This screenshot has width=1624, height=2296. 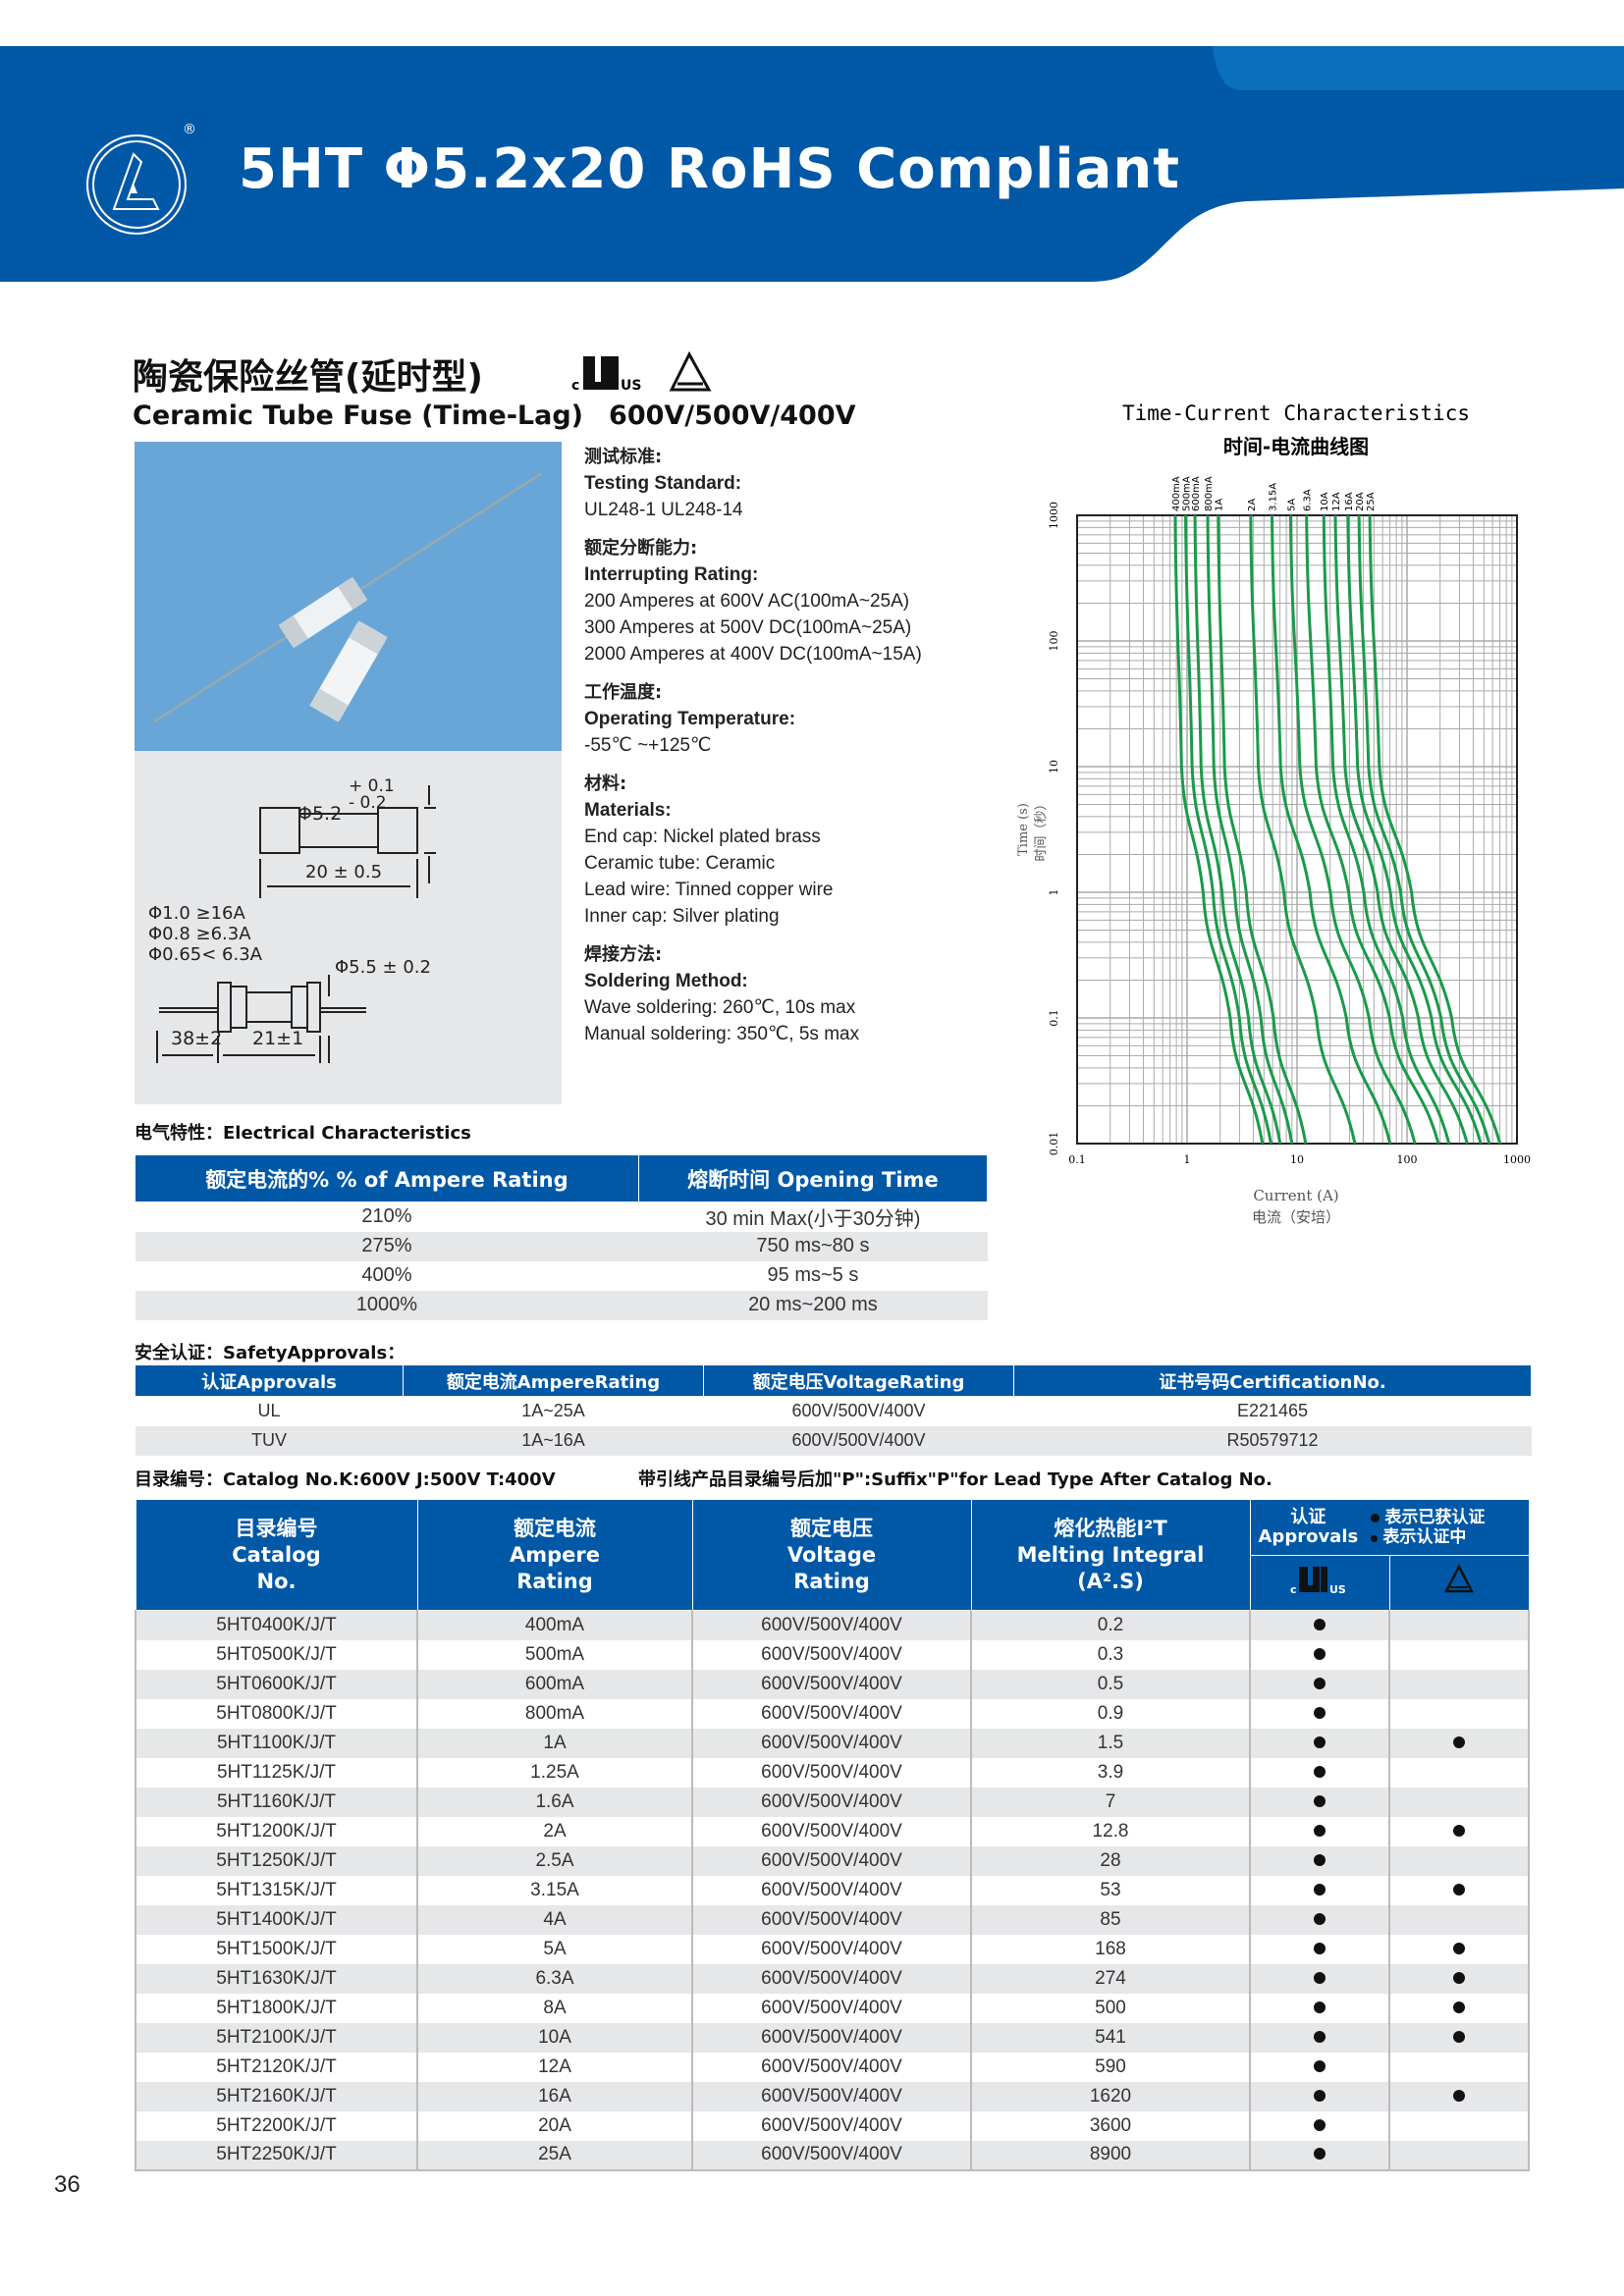 I want to click on cell-amp: 800mA, so click(x=554, y=1713).